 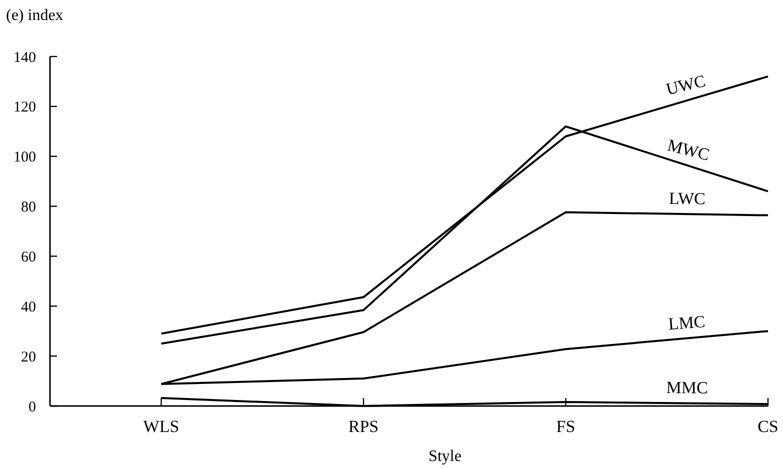 I want to click on y-tick-label: 40, so click(x=28, y=307).